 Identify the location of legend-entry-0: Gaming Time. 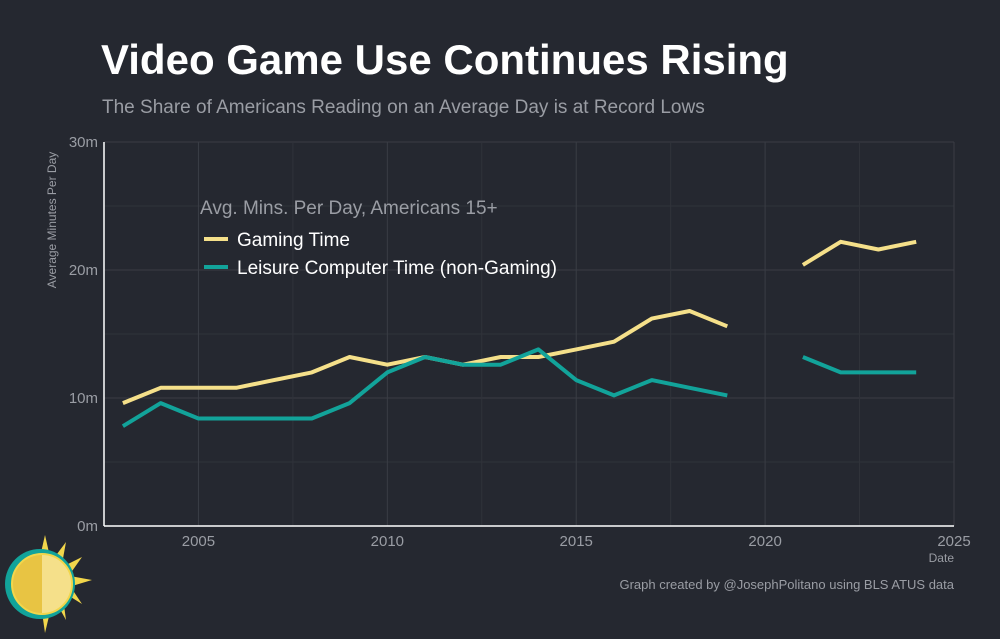
(293, 240).